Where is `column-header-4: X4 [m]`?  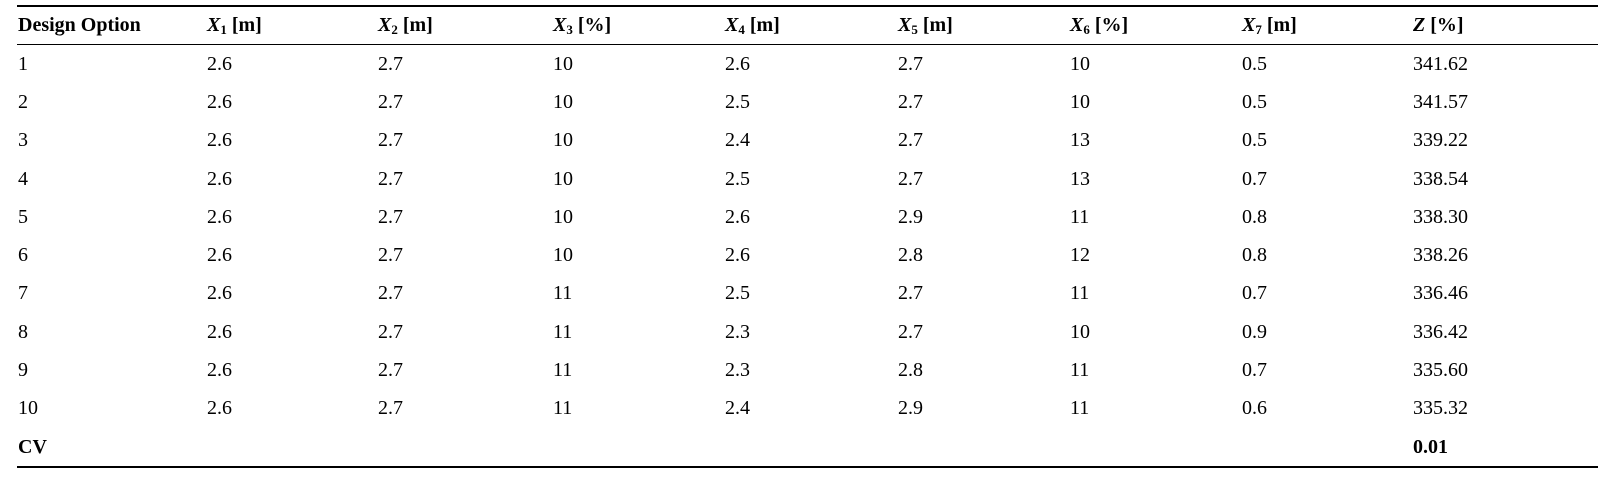 column-header-4: X4 [m] is located at coordinates (810, 25).